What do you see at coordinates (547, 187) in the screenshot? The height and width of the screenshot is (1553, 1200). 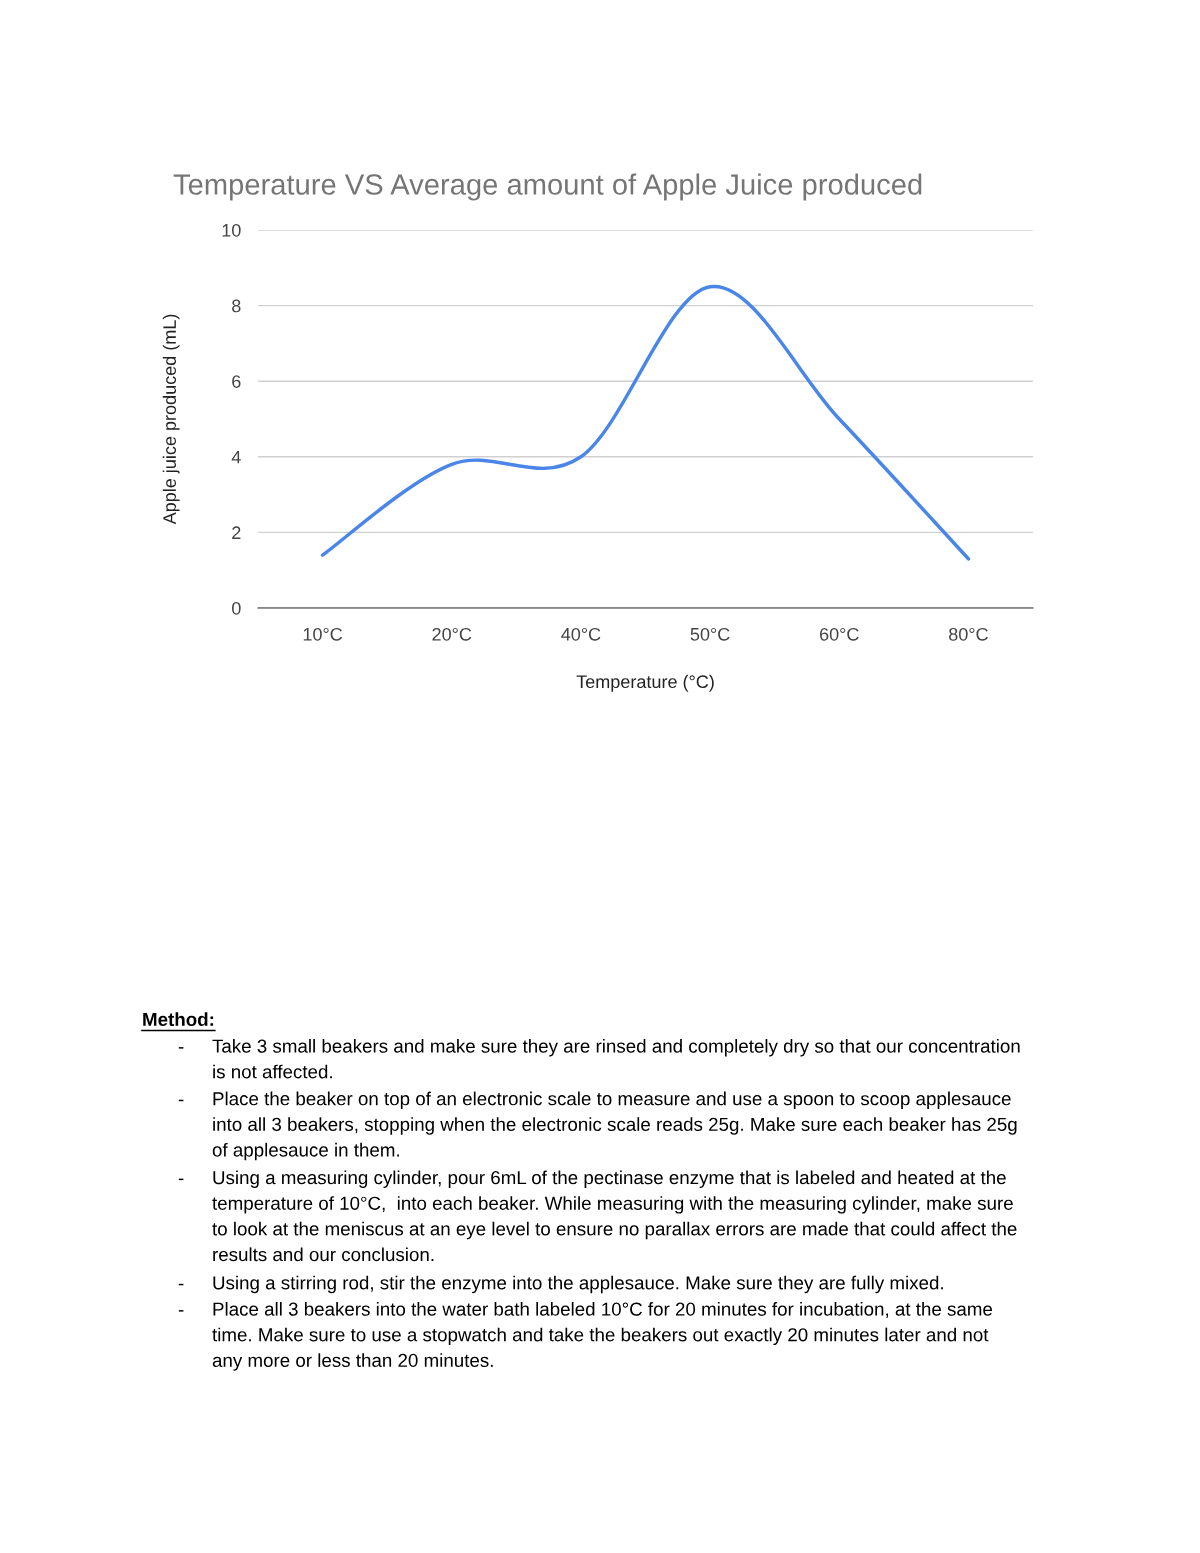 I see `chart-title: Temperature VS Average amount of Apple Juice produced` at bounding box center [547, 187].